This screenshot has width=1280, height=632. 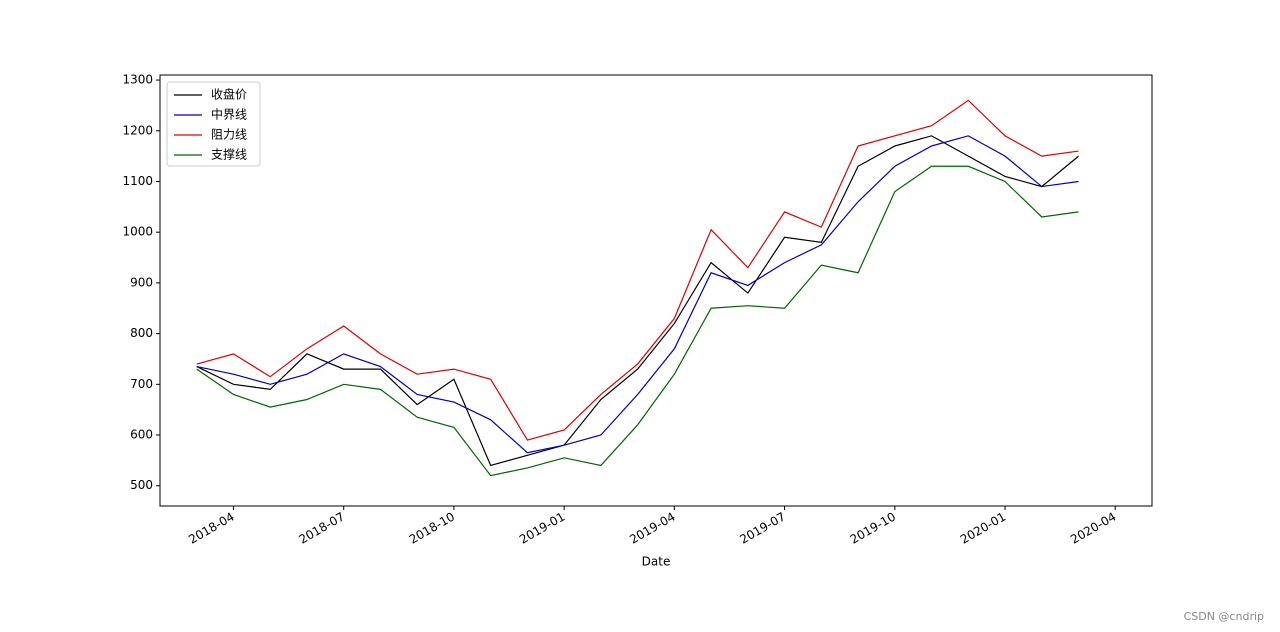 What do you see at coordinates (141, 435) in the screenshot?
I see `y-tick-label: 600` at bounding box center [141, 435].